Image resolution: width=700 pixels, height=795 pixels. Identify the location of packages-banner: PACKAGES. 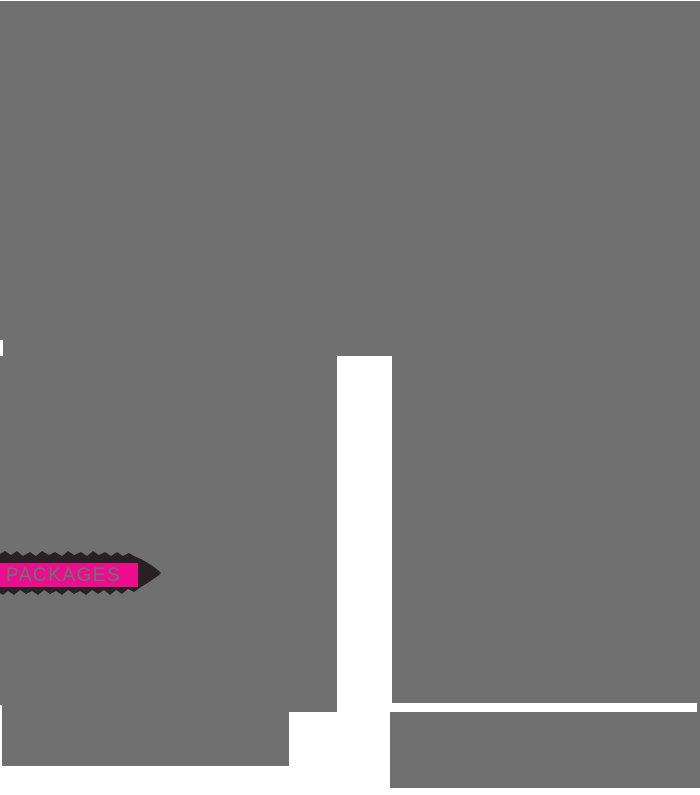
(81, 573).